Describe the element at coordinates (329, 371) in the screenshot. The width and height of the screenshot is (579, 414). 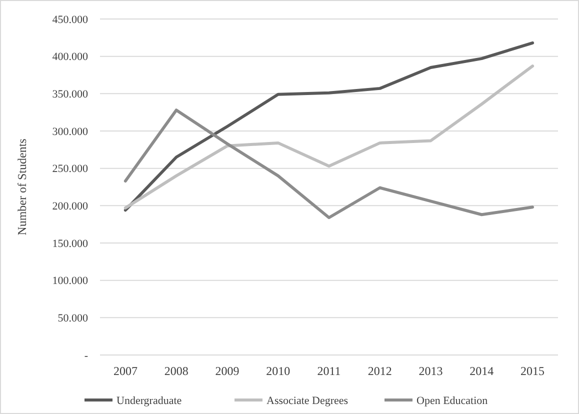
I see `x-tick-label: 2011` at that location.